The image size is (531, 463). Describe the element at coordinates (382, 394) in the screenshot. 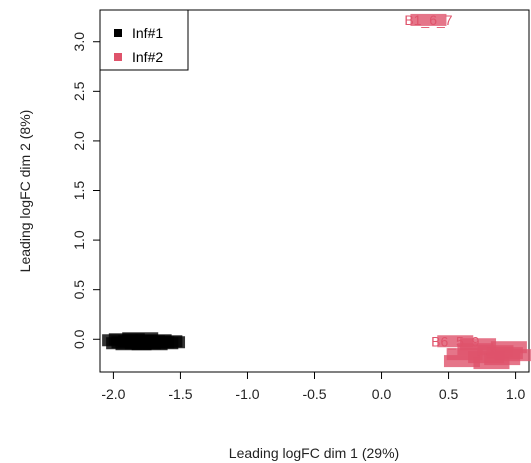

I see `x-tick-label: 0.0` at that location.